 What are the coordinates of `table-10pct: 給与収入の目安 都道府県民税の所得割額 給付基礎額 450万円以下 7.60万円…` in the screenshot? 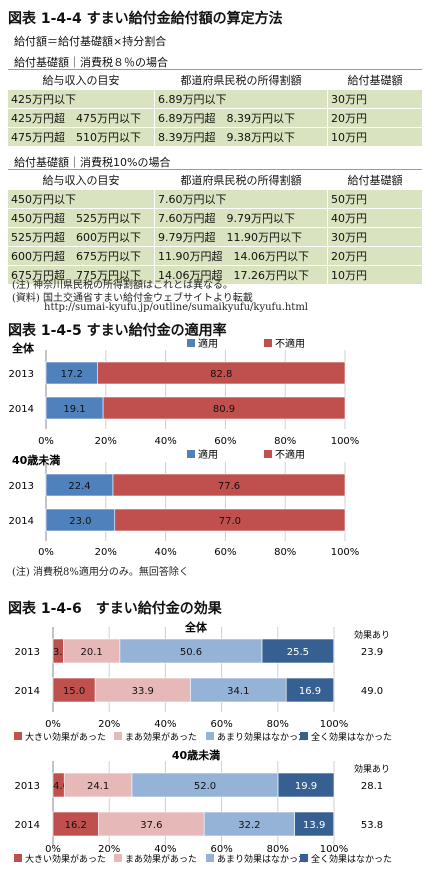 It's located at (215, 227).